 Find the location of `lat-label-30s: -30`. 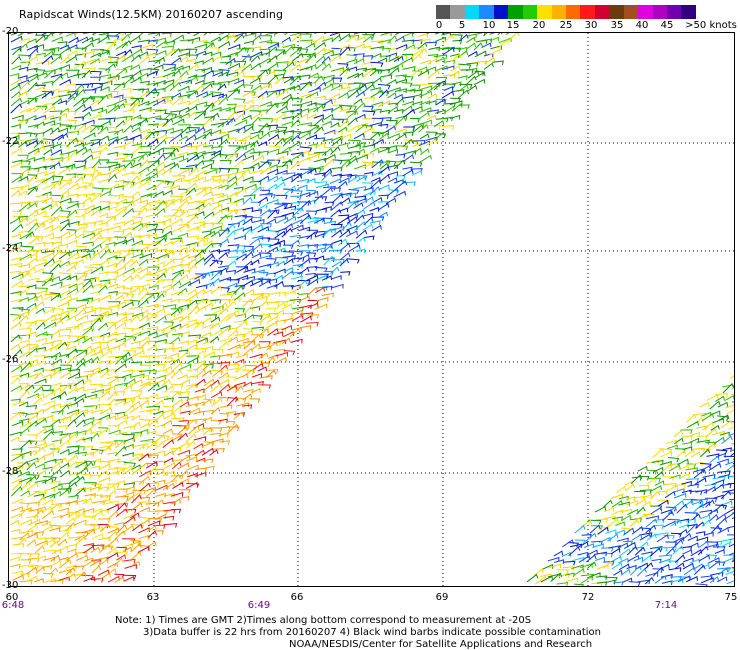

lat-label-30s: -30 is located at coordinates (10, 585).